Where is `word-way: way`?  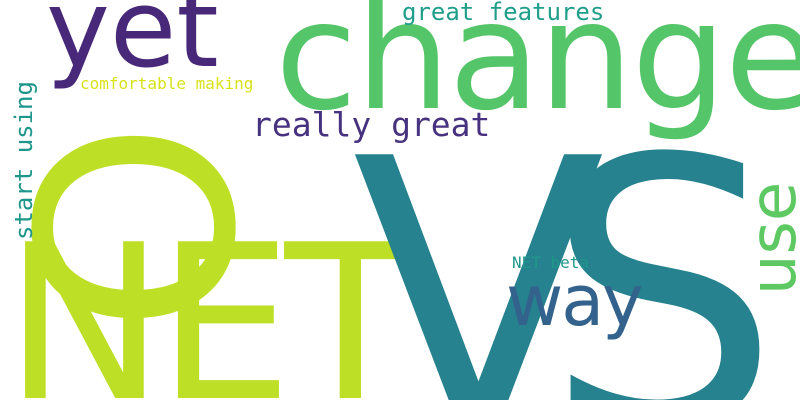
word-way: way is located at coordinates (575, 301).